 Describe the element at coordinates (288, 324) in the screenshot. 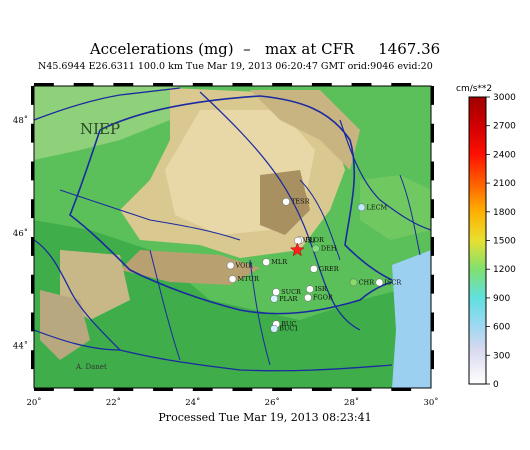

I see `station-label: BUC` at that location.